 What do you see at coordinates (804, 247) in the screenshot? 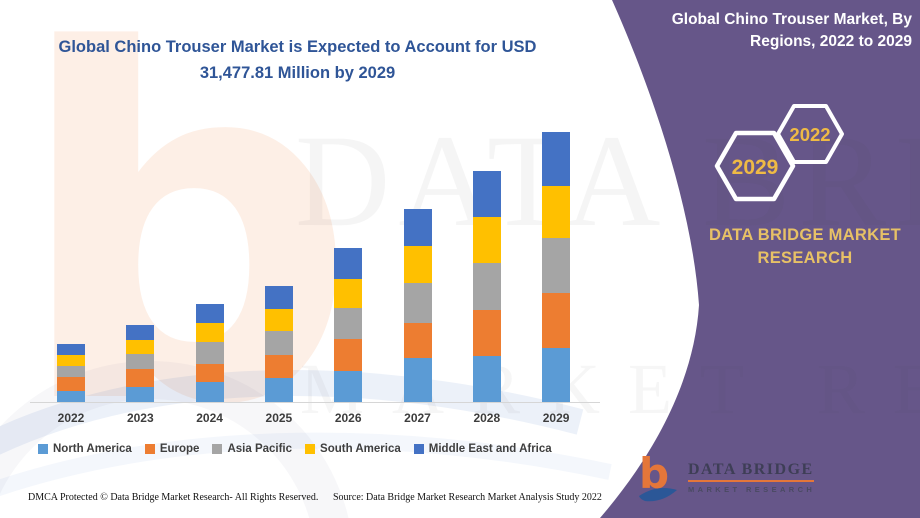
I see `brand-name: DATA BRIDGE MARKET RESEARCH` at bounding box center [804, 247].